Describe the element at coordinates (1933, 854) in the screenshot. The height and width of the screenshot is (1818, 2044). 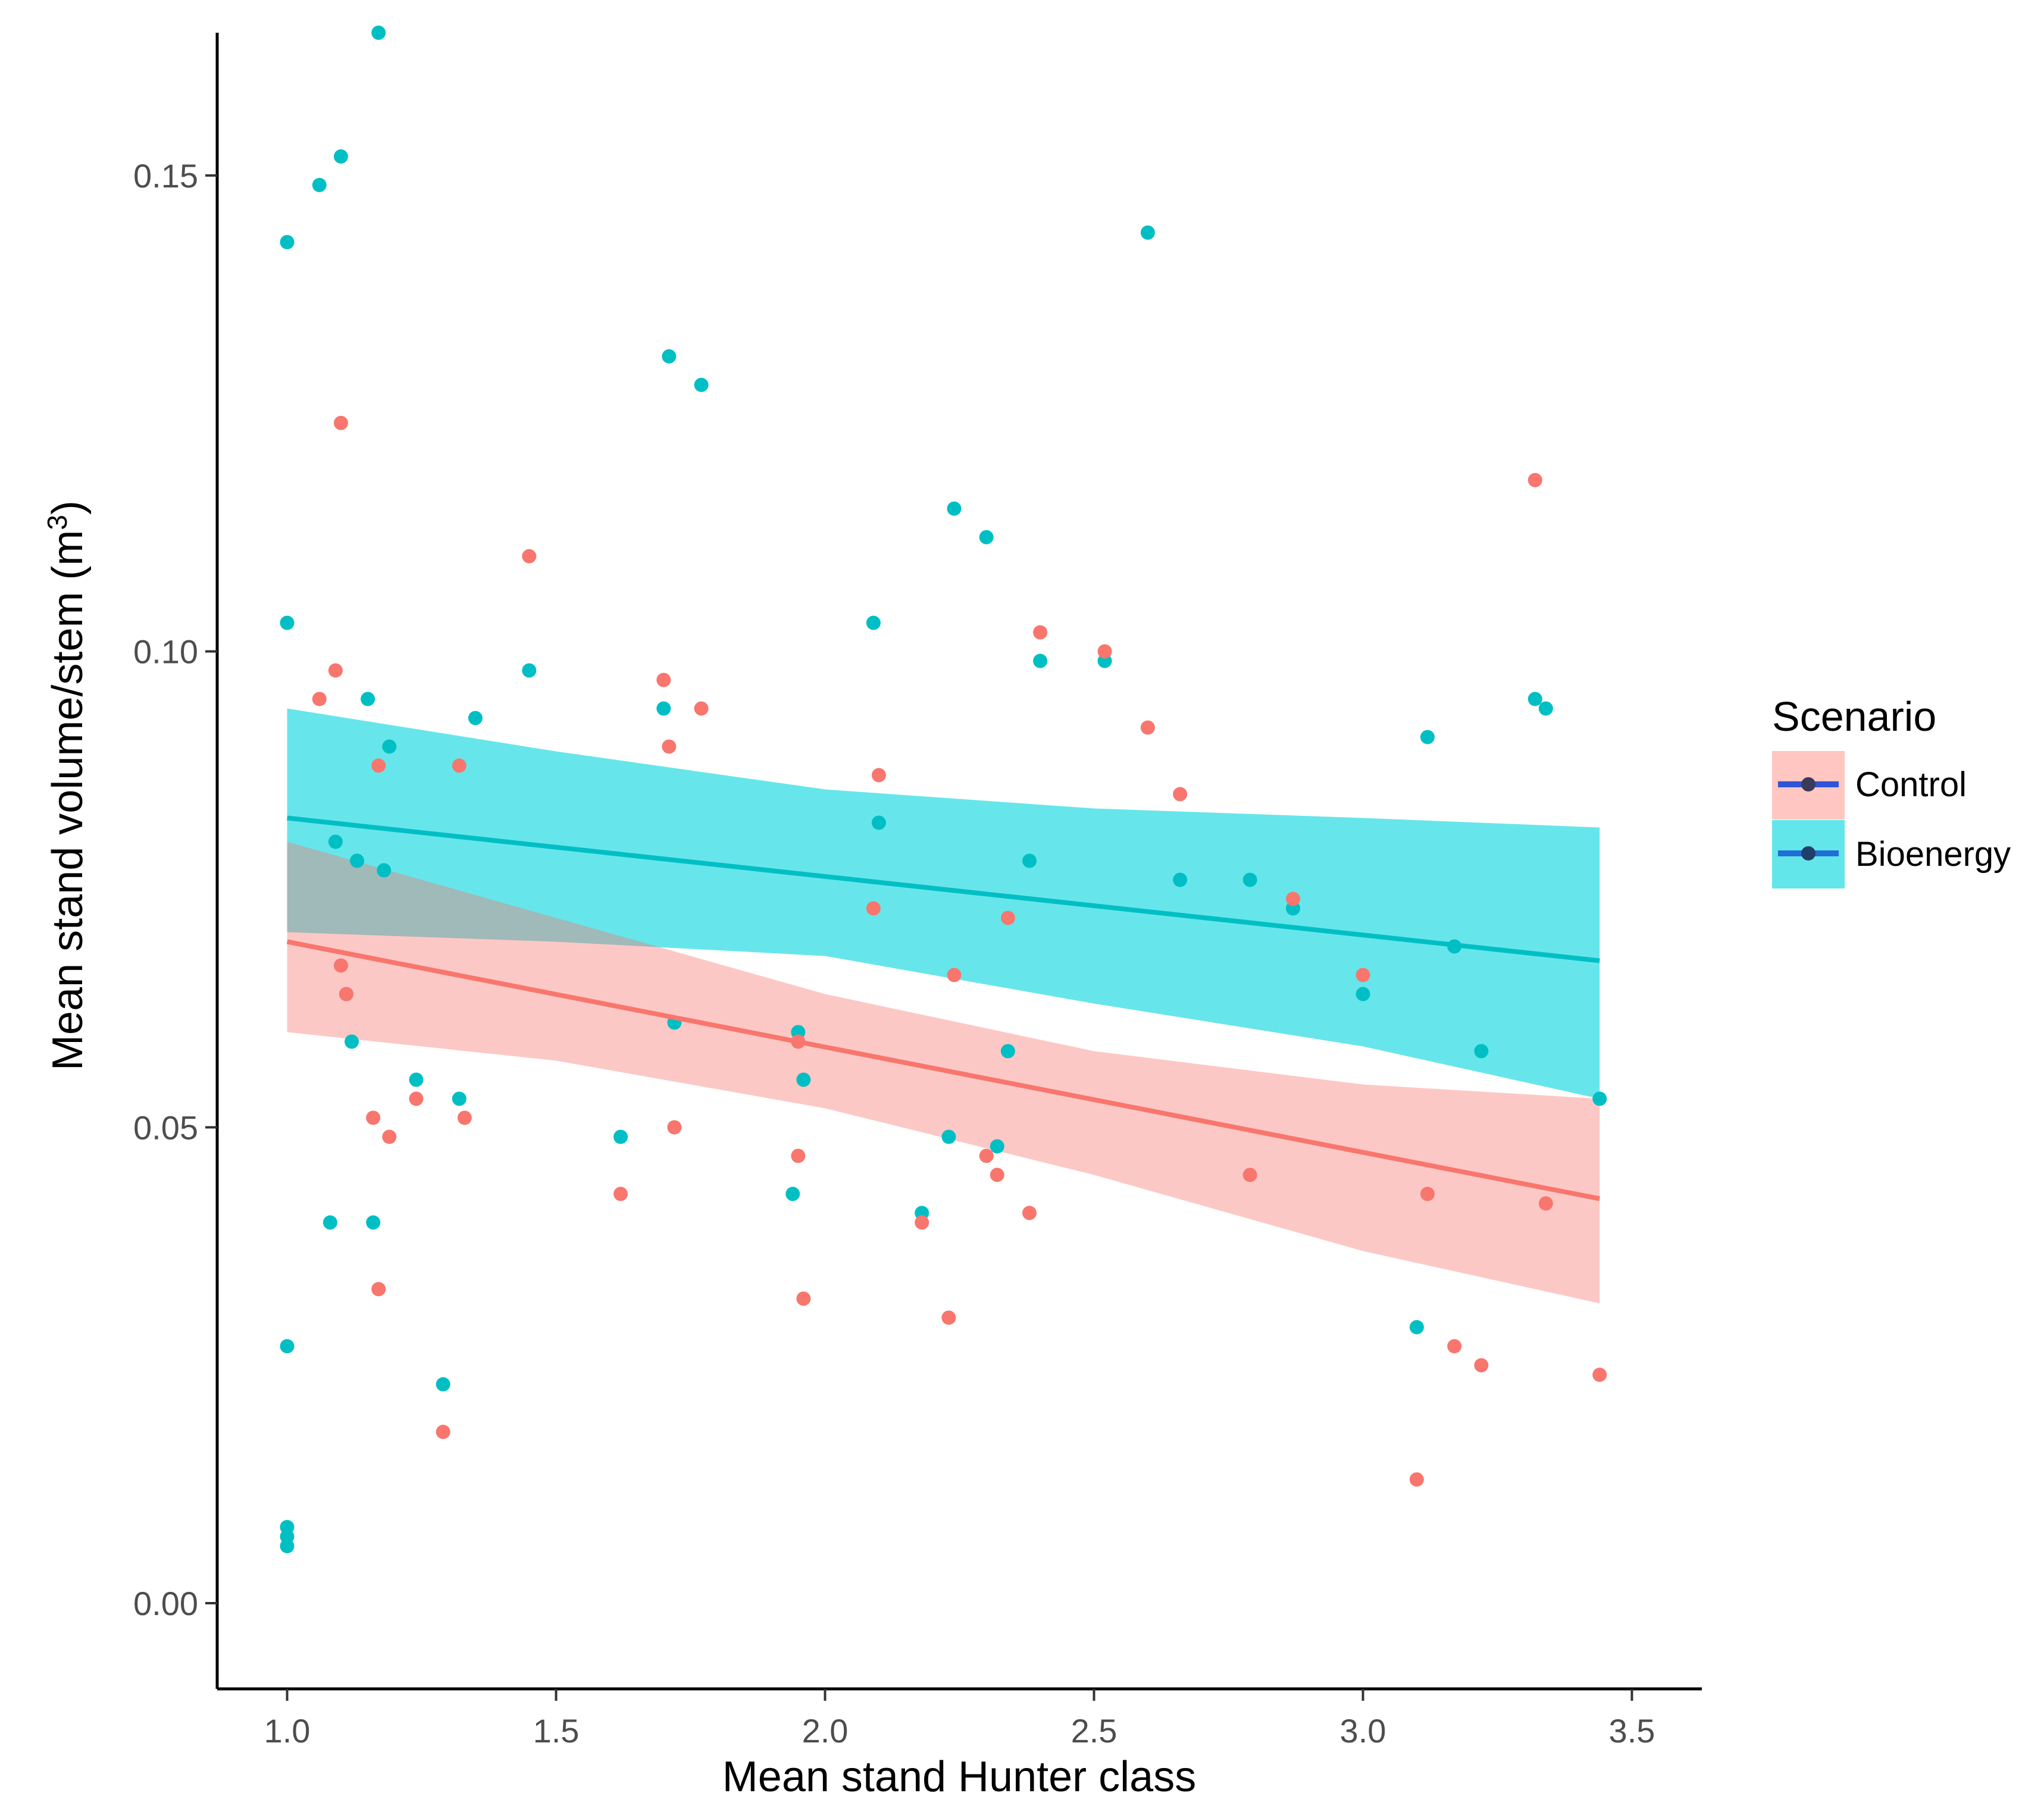
I see `legend-label-bioenergy: Bioenergy` at that location.